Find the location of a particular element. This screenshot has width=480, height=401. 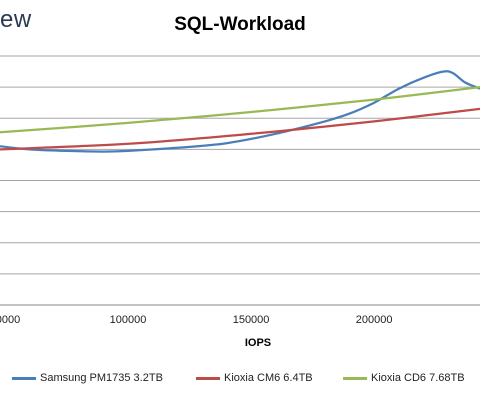

legend-item: Samsung PM1735 3.2TB is located at coordinates (87, 378).